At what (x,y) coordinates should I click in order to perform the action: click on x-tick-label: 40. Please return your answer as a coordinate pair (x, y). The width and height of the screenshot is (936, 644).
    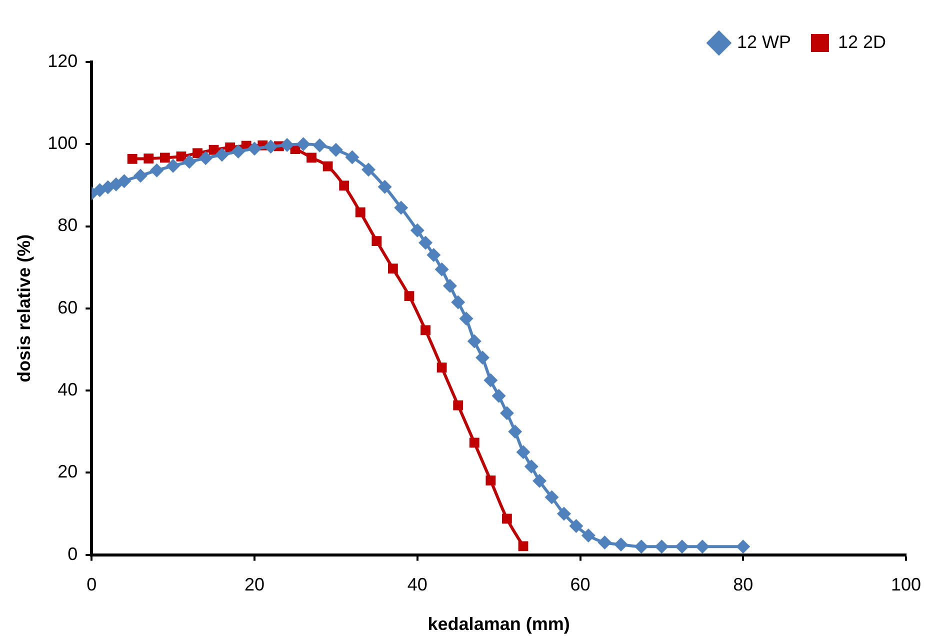
    Looking at the image, I should click on (417, 584).